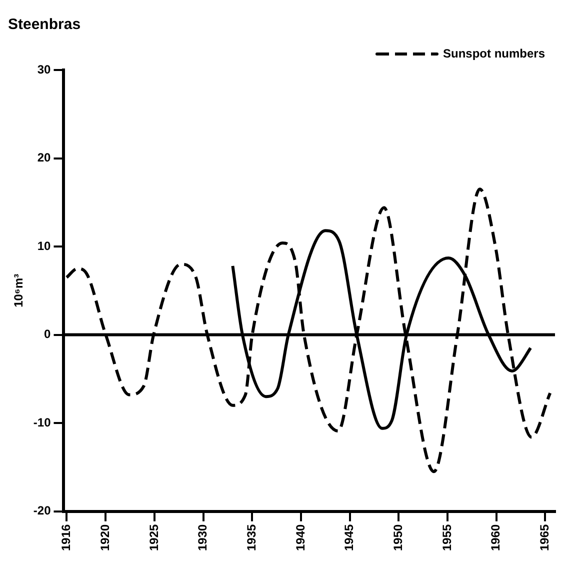 The width and height of the screenshot is (571, 562). What do you see at coordinates (42, 511) in the screenshot?
I see `y-tick-label: -20` at bounding box center [42, 511].